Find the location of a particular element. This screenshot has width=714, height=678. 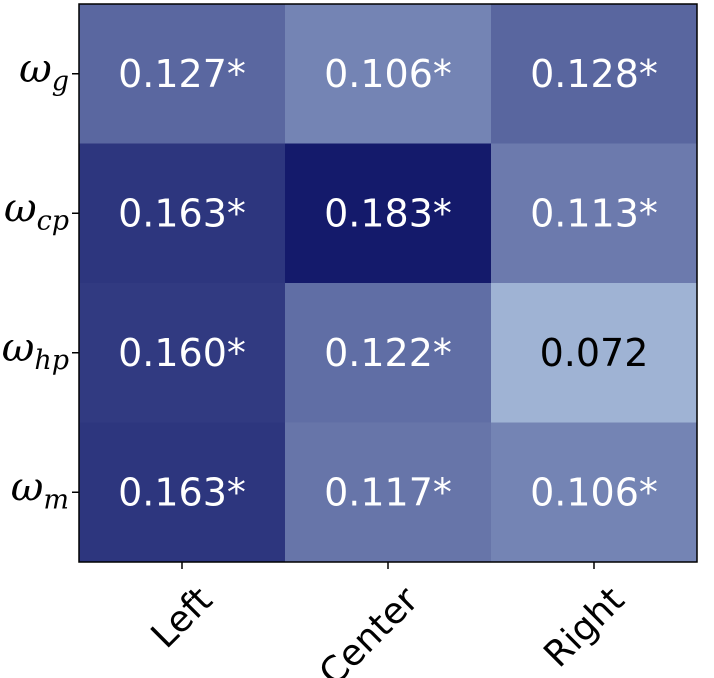

x-tick-label: Left is located at coordinates (182, 617).